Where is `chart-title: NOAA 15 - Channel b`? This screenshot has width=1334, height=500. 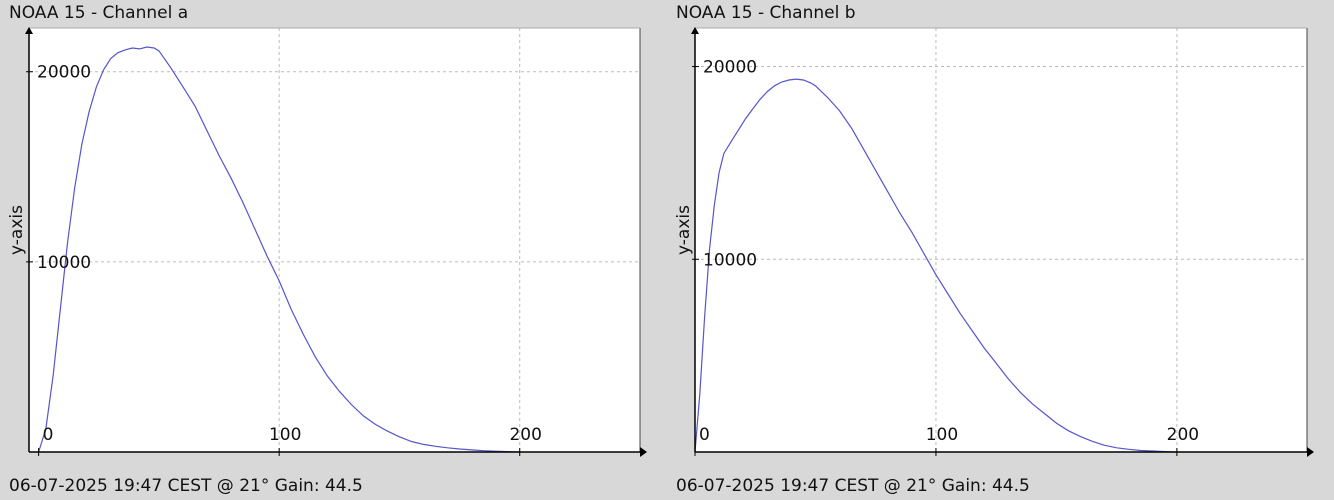
chart-title: NOAA 15 - Channel b is located at coordinates (766, 13).